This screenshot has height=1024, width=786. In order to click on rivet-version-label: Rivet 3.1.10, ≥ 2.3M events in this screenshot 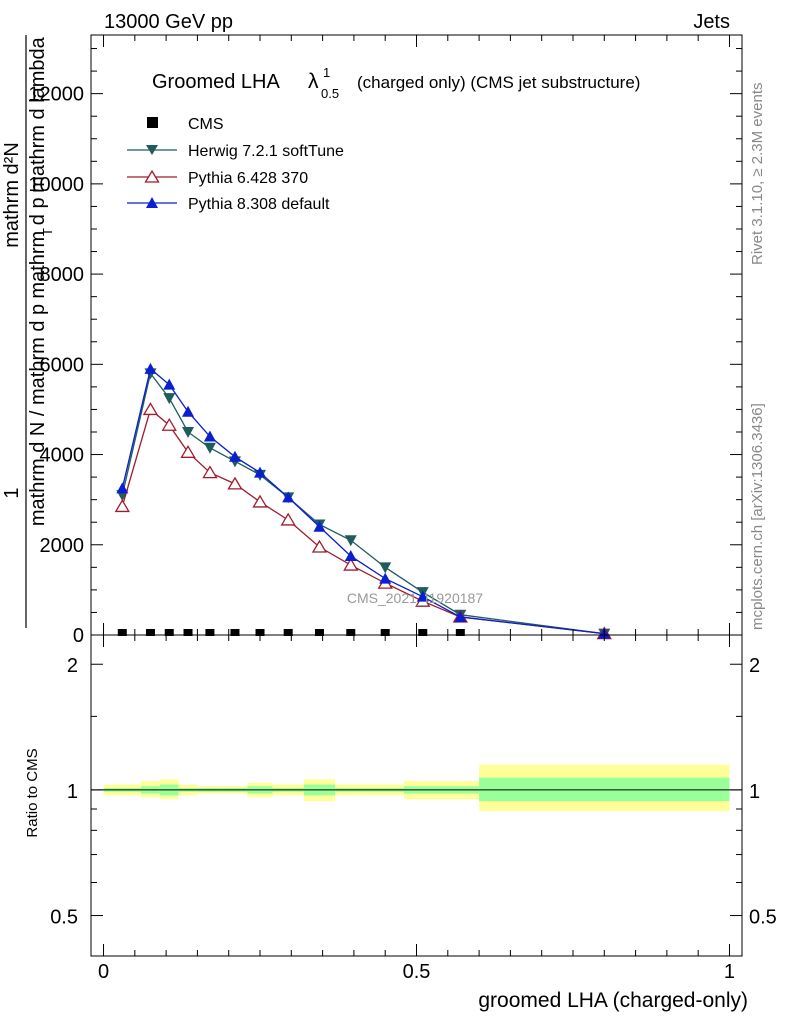, I will do `click(757, 174)`.